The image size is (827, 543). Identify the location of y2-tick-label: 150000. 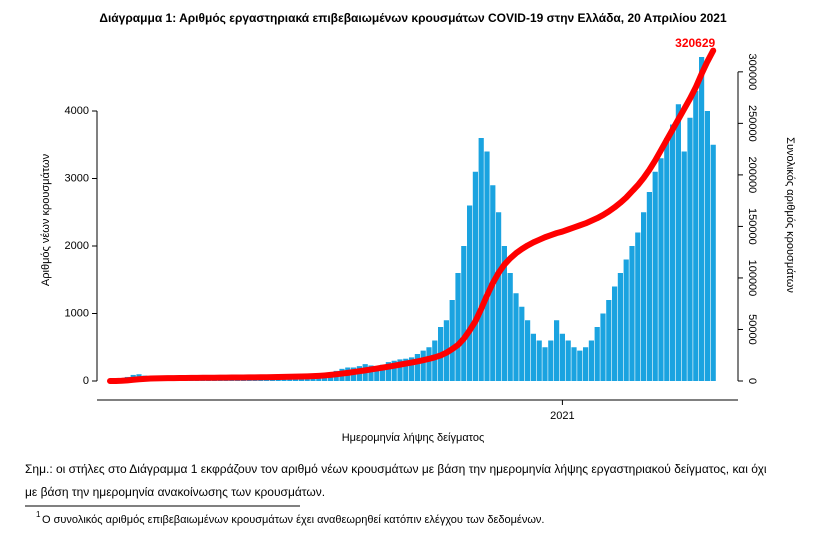
(752, 226).